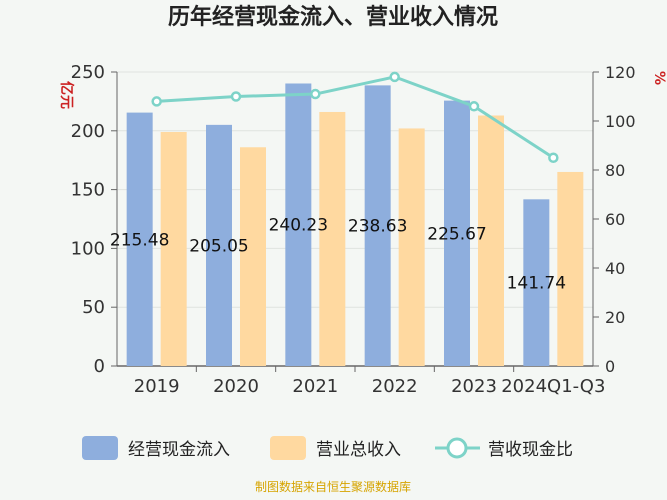 Image resolution: width=667 pixels, height=500 pixels. What do you see at coordinates (530, 450) in the screenshot?
I see `legend-label-revenue-cash-ratio: 营收现金比` at bounding box center [530, 450].